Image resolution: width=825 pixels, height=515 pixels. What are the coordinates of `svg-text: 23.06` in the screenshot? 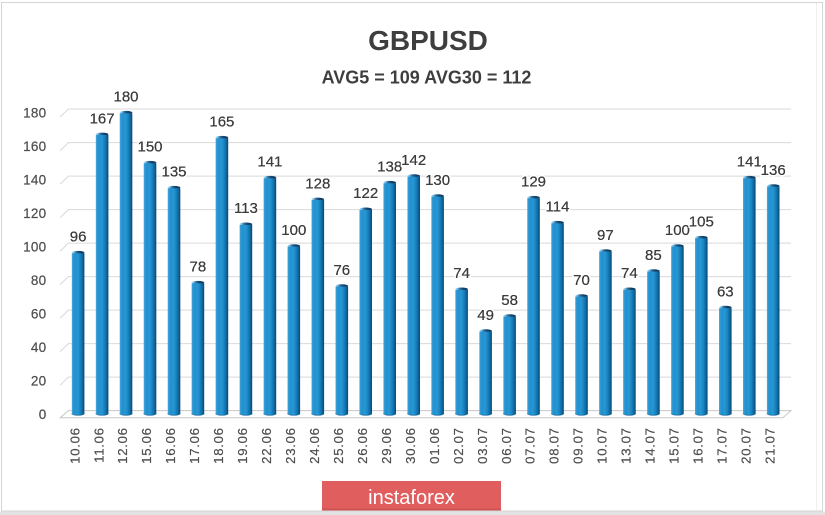 It's located at (290, 445).